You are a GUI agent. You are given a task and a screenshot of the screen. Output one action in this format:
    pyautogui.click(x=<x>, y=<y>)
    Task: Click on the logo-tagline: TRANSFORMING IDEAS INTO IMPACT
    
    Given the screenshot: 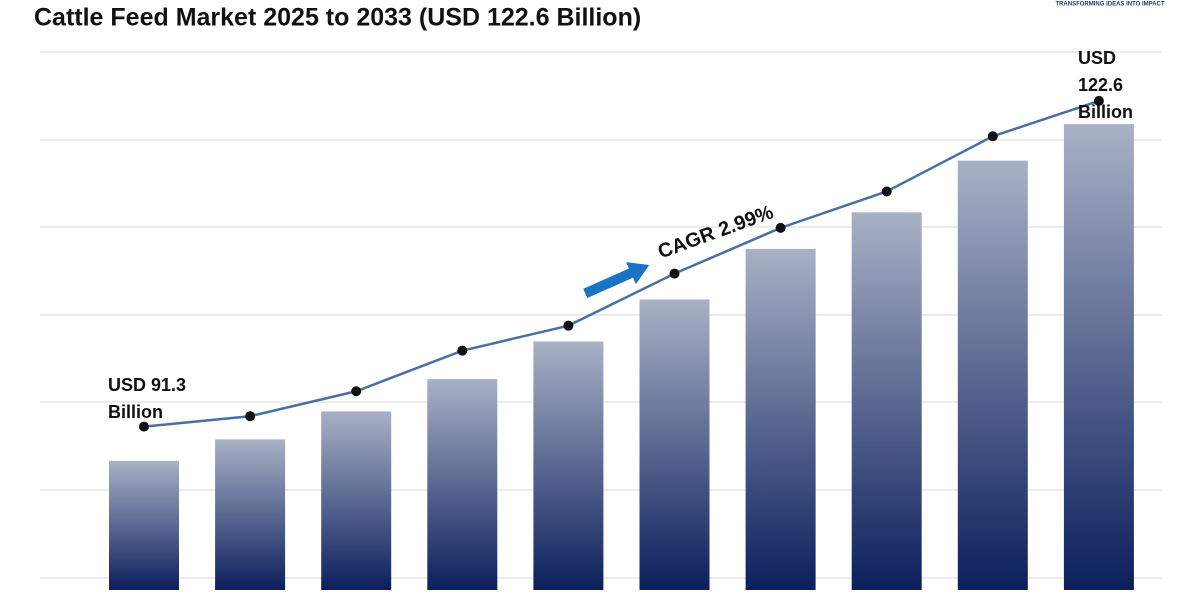 What is the action you would take?
    pyautogui.click(x=1109, y=5)
    